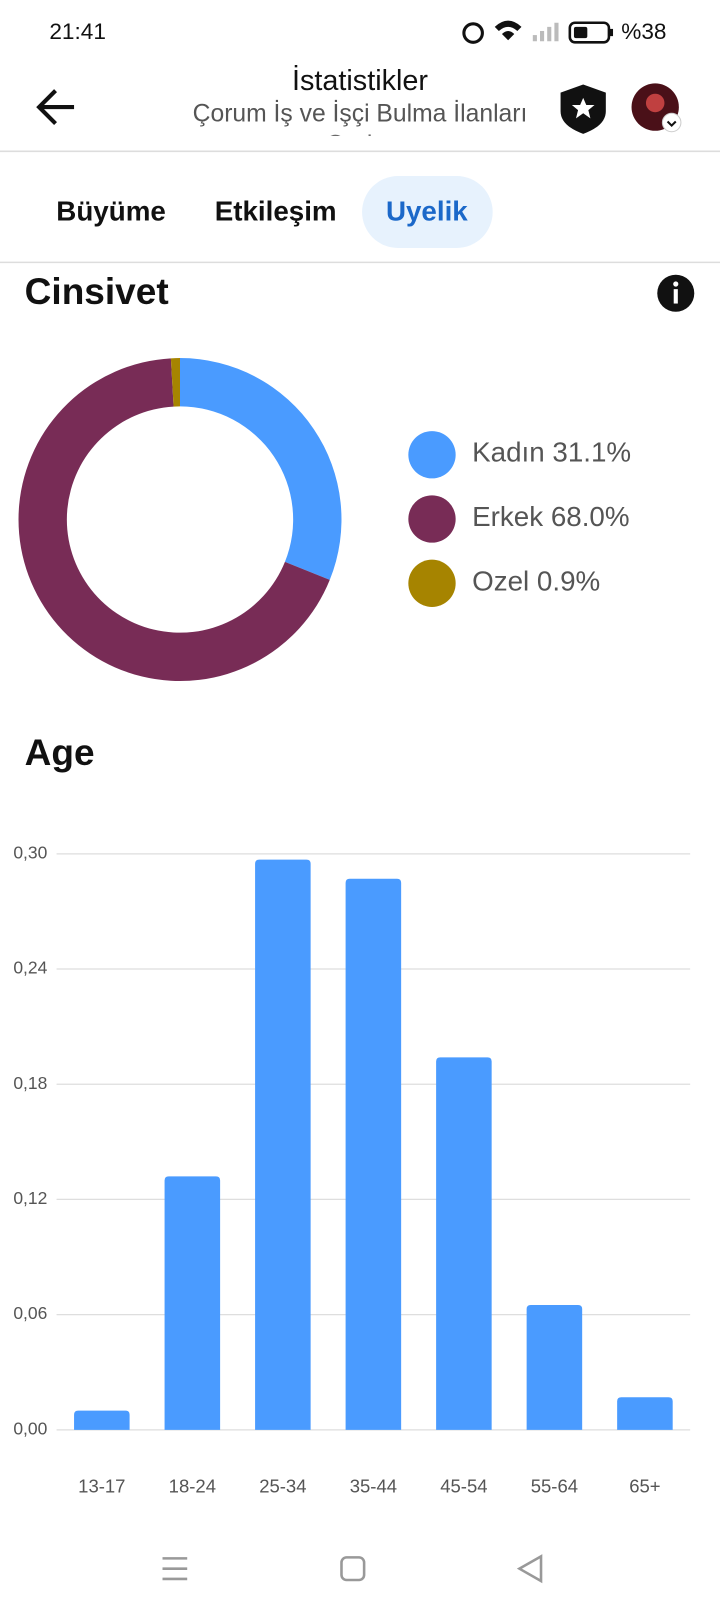  I want to click on header-title: İstatistikler, so click(360, 80).